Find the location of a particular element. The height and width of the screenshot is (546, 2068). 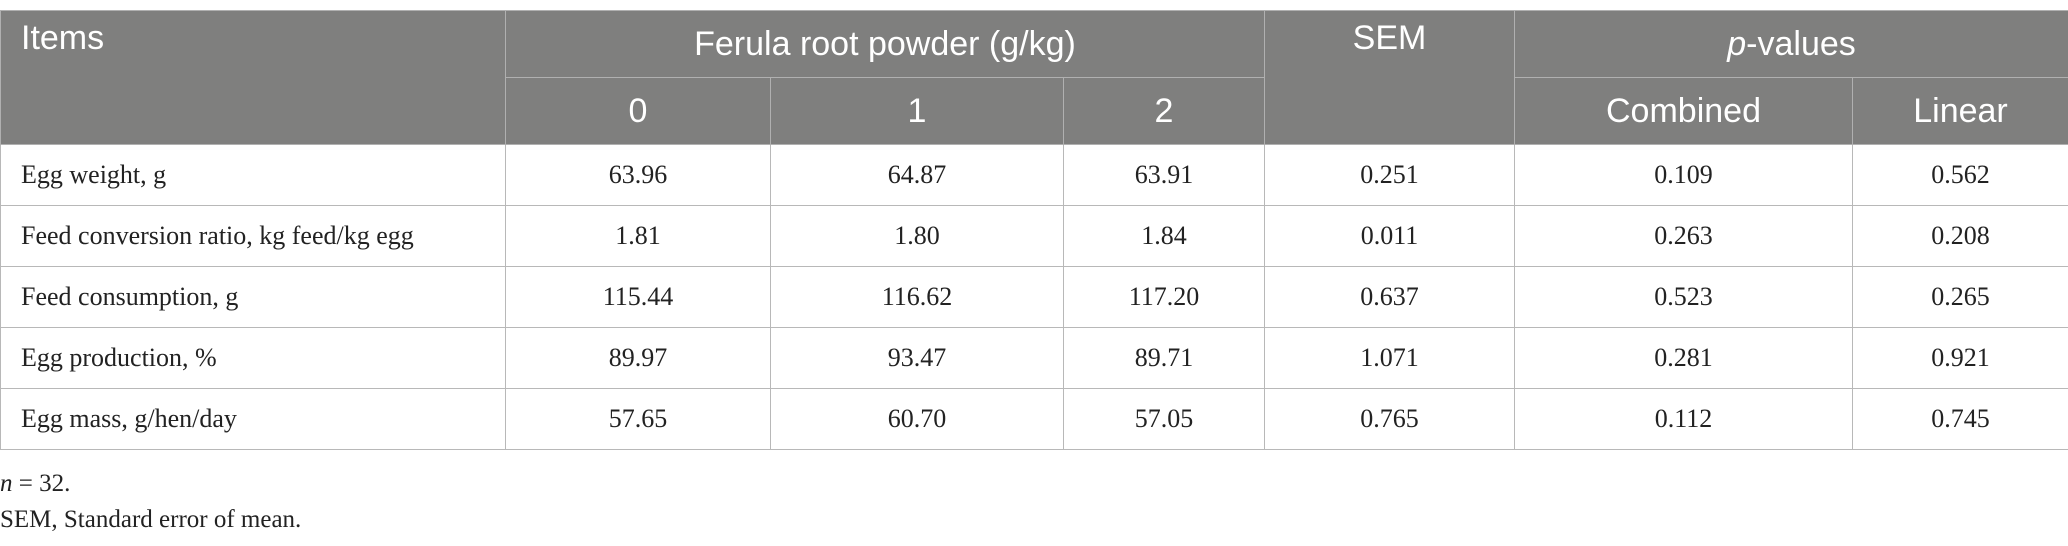

table-cell: 0.281 is located at coordinates (1683, 358).